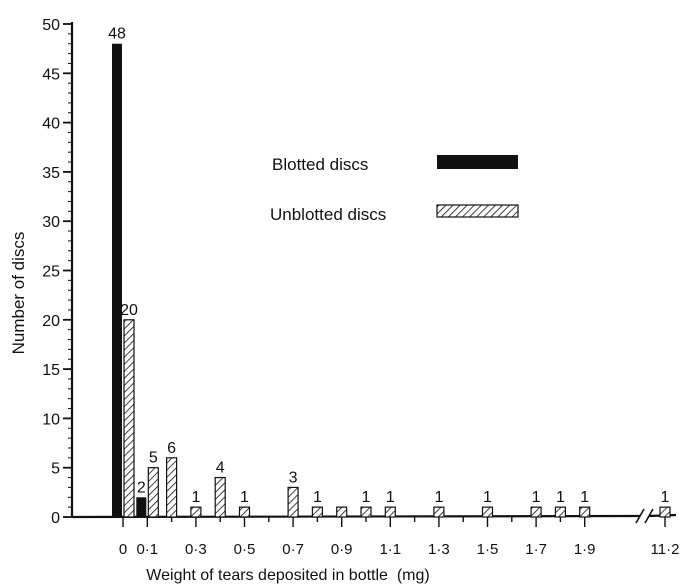 Image resolution: width=683 pixels, height=587 pixels. I want to click on y-tick-label: 5, so click(55, 469).